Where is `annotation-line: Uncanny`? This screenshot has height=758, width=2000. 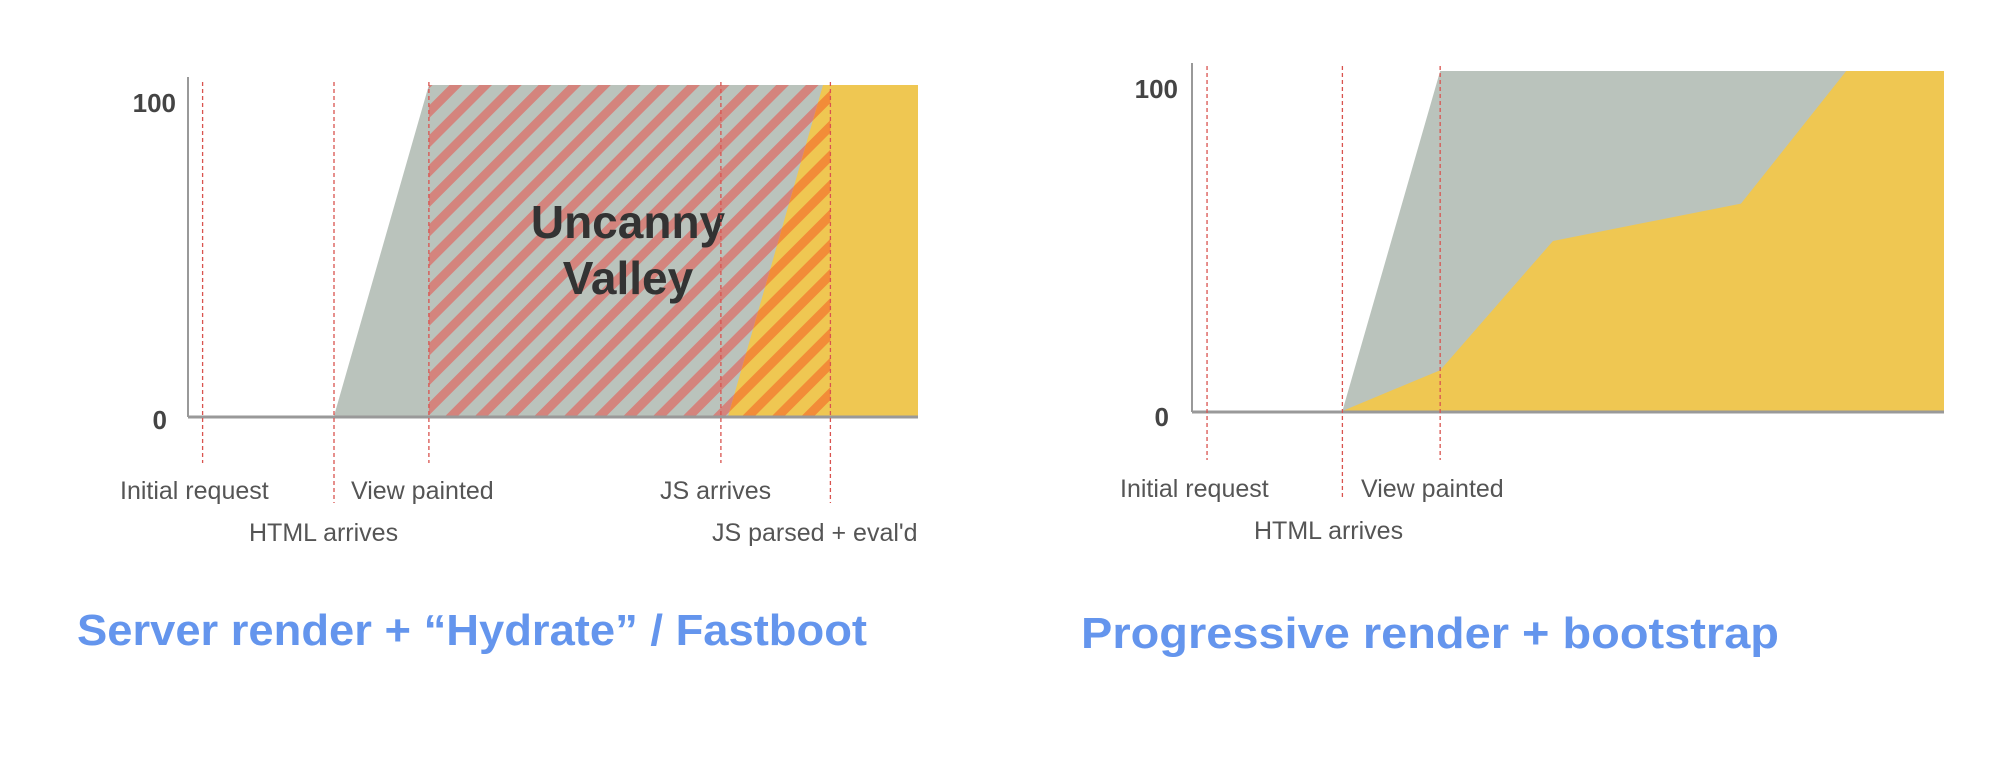
annotation-line: Uncanny is located at coordinates (628, 222).